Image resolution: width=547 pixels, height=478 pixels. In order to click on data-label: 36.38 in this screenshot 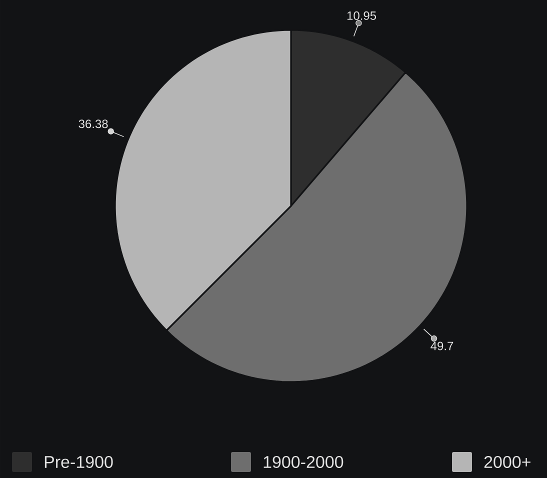, I will do `click(93, 124)`.